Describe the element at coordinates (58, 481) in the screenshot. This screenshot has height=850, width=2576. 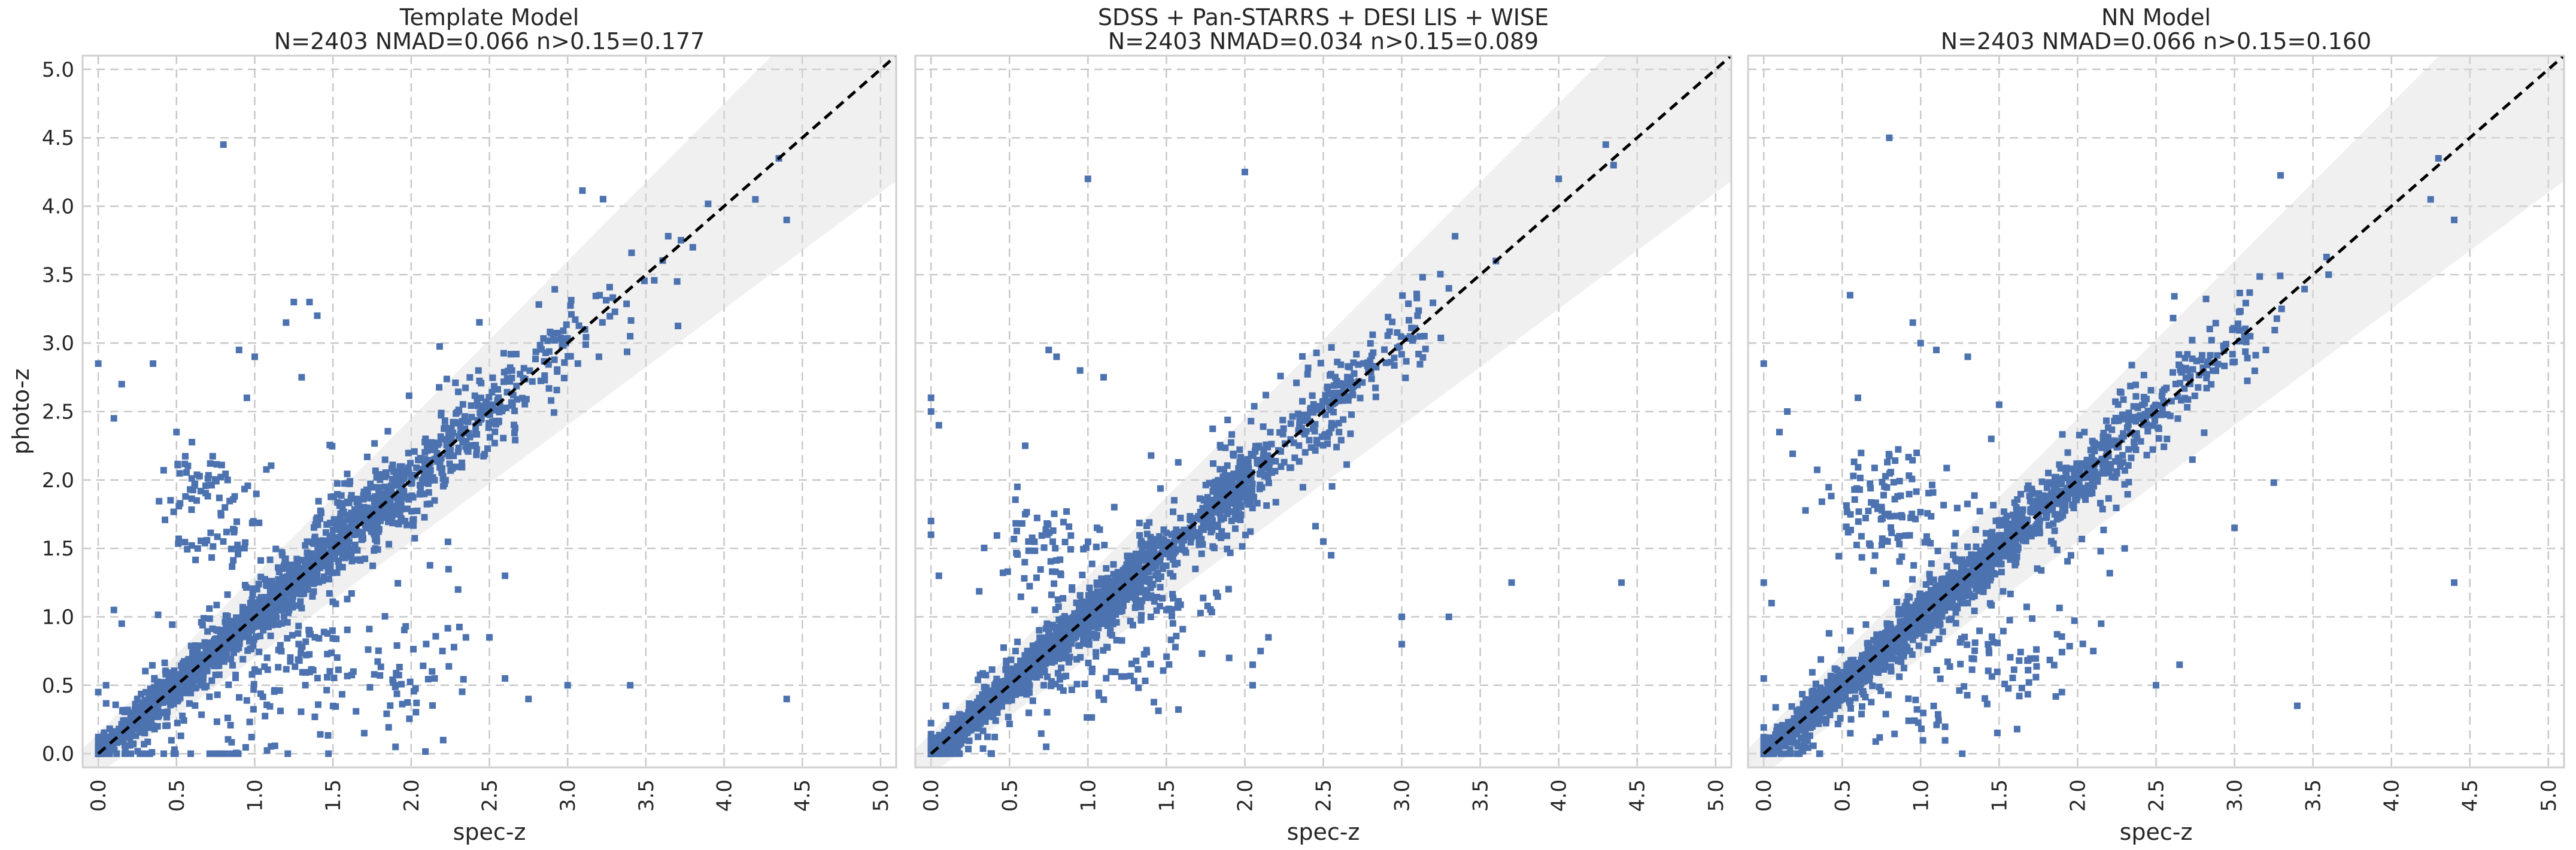
I see `y-tick-label: 2.0` at that location.